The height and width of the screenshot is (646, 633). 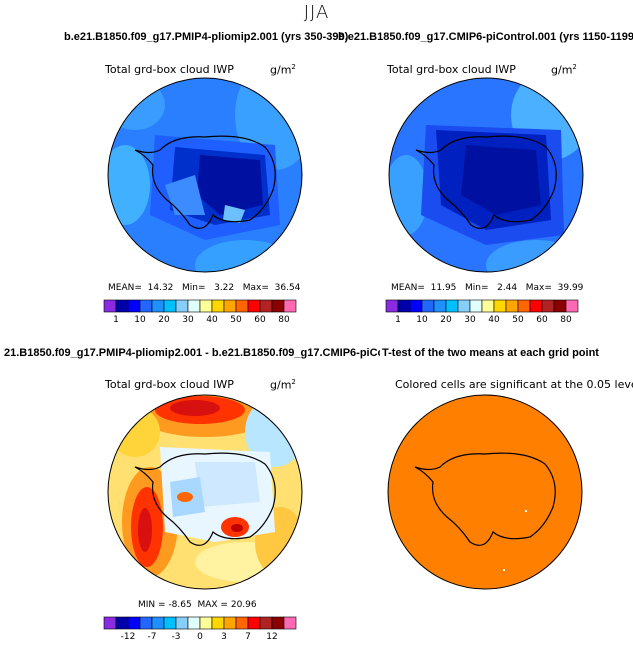 What do you see at coordinates (486, 182) in the screenshot?
I see `panel2-coastline` at bounding box center [486, 182].